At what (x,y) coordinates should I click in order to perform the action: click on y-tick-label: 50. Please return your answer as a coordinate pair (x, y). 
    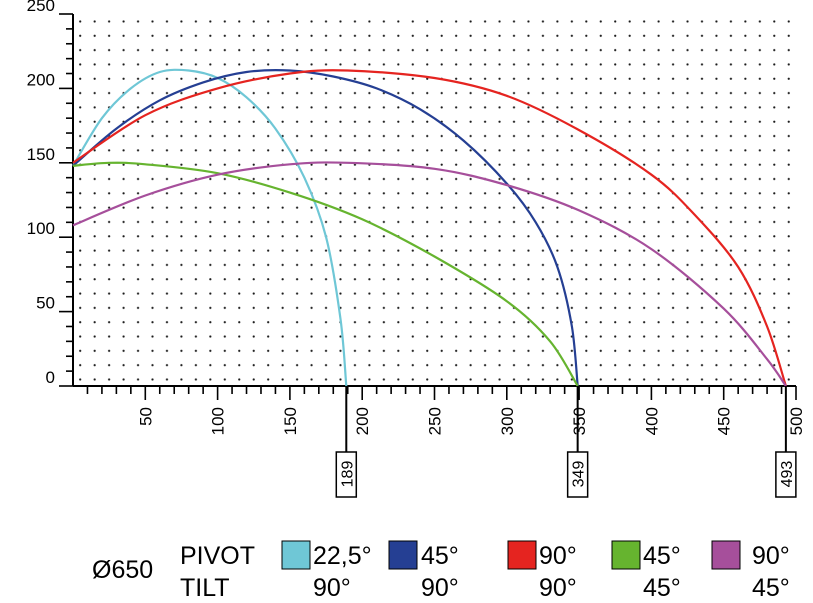
    Looking at the image, I should click on (45, 303).